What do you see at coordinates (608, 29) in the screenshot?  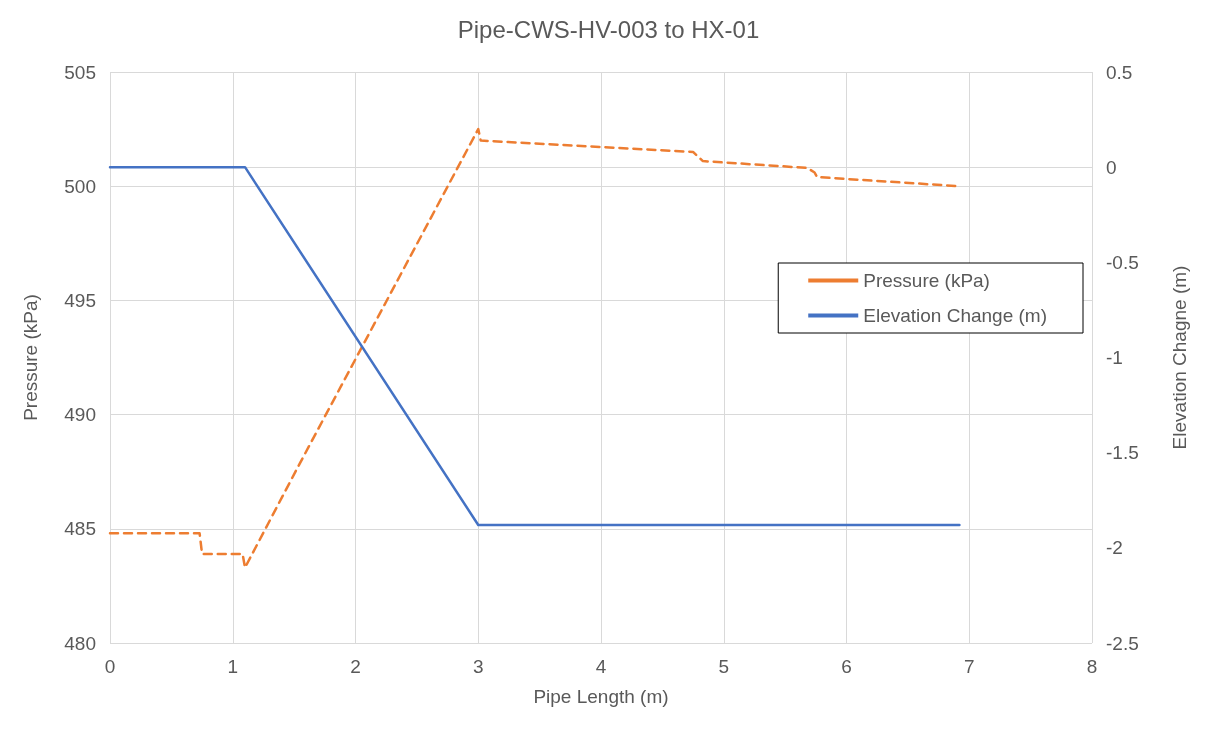 I see `chart-title: Pipe-CWS-HV-003 to HX-01` at bounding box center [608, 29].